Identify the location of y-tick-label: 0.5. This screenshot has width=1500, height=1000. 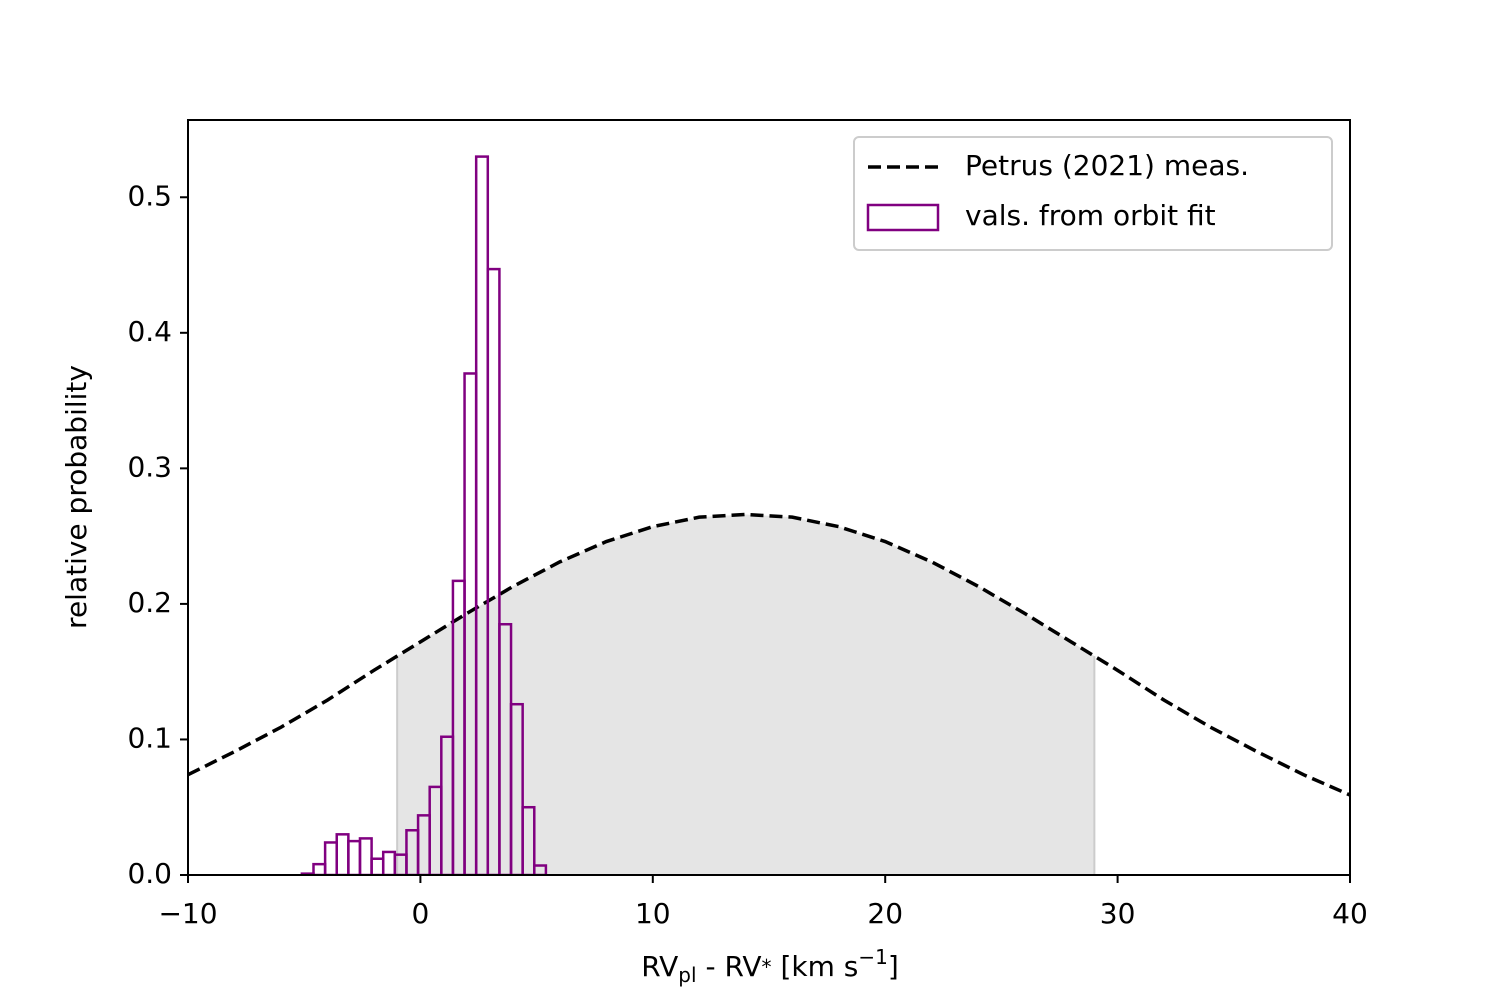
(149, 195).